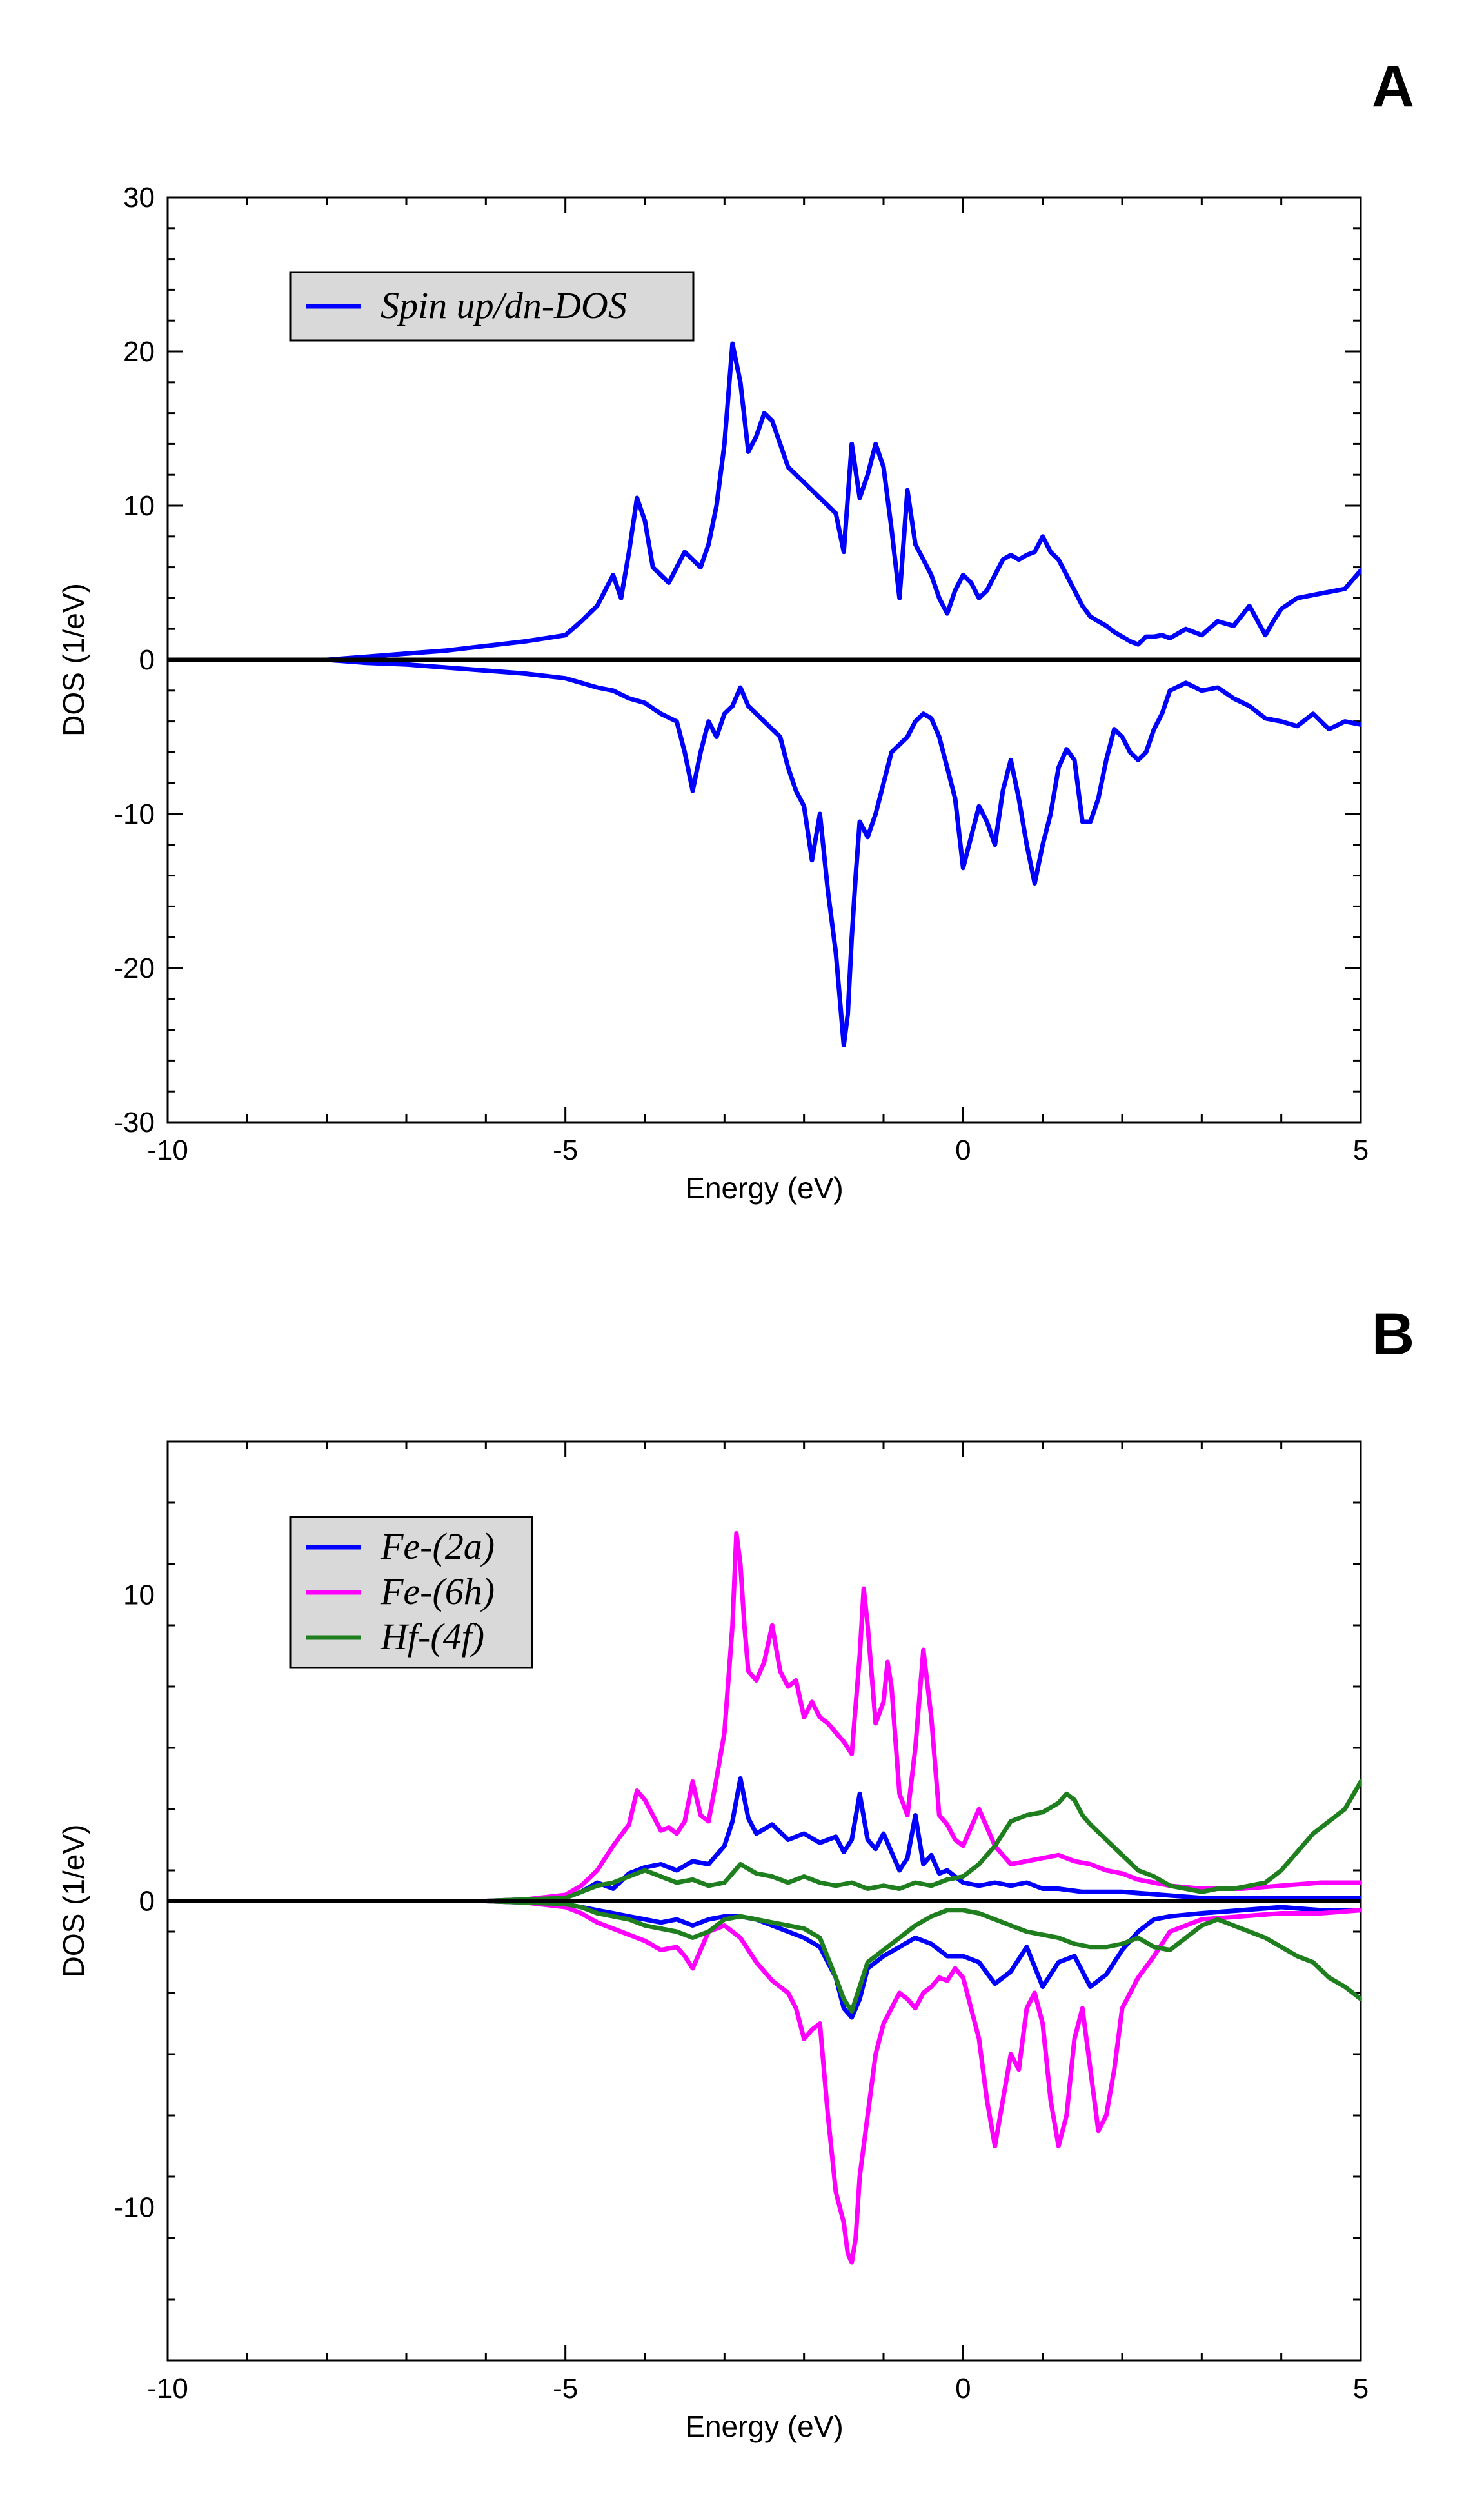 This screenshot has height=2505, width=1484. Describe the element at coordinates (134, 968) in the screenshot. I see `y-tick-label: -20` at that location.